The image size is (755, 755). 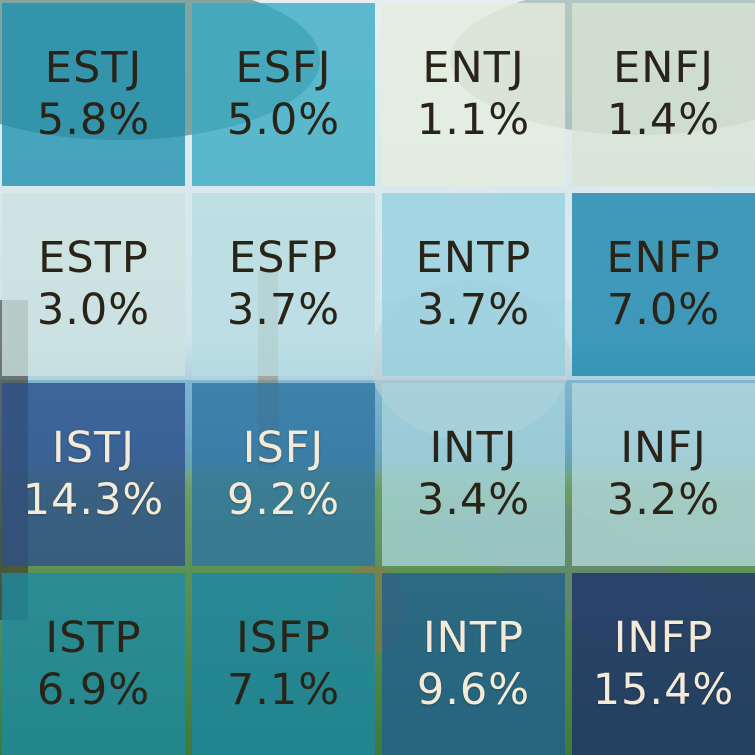 I want to click on cell-type-label: ESTP, so click(x=93, y=257).